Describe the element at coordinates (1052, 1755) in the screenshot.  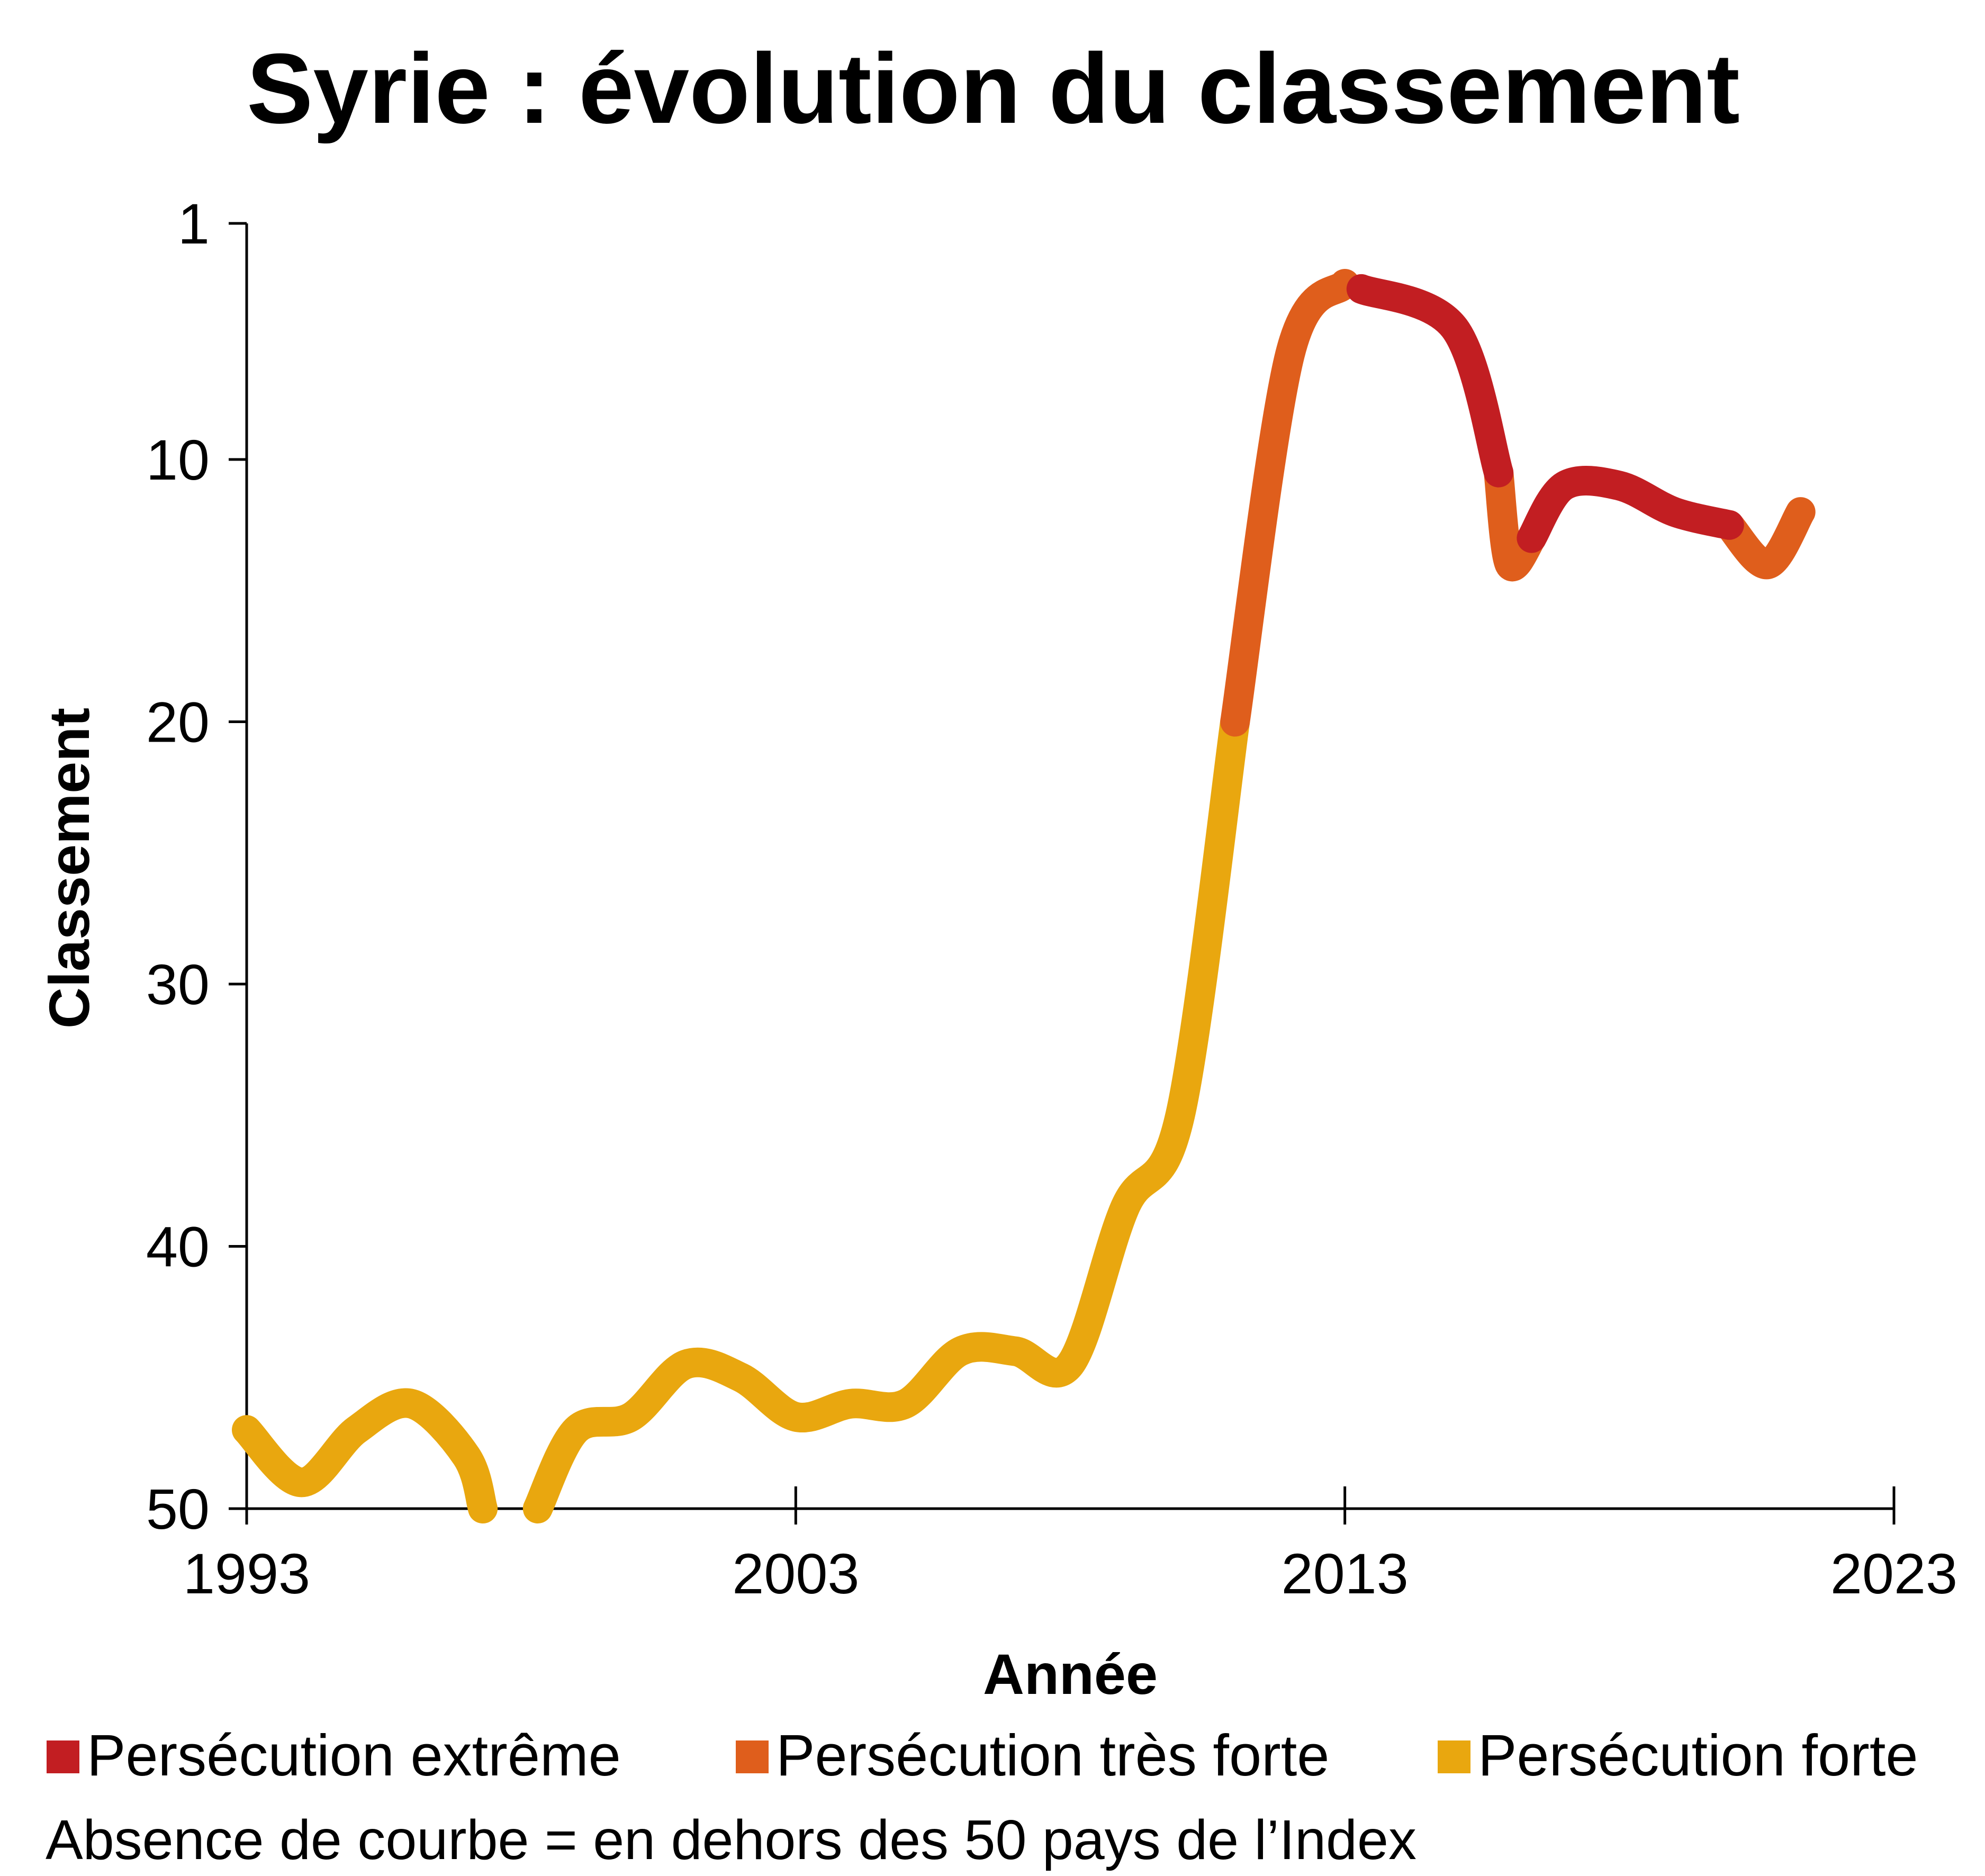
I see `legend-label-tres-forte: Persécution très forte` at that location.